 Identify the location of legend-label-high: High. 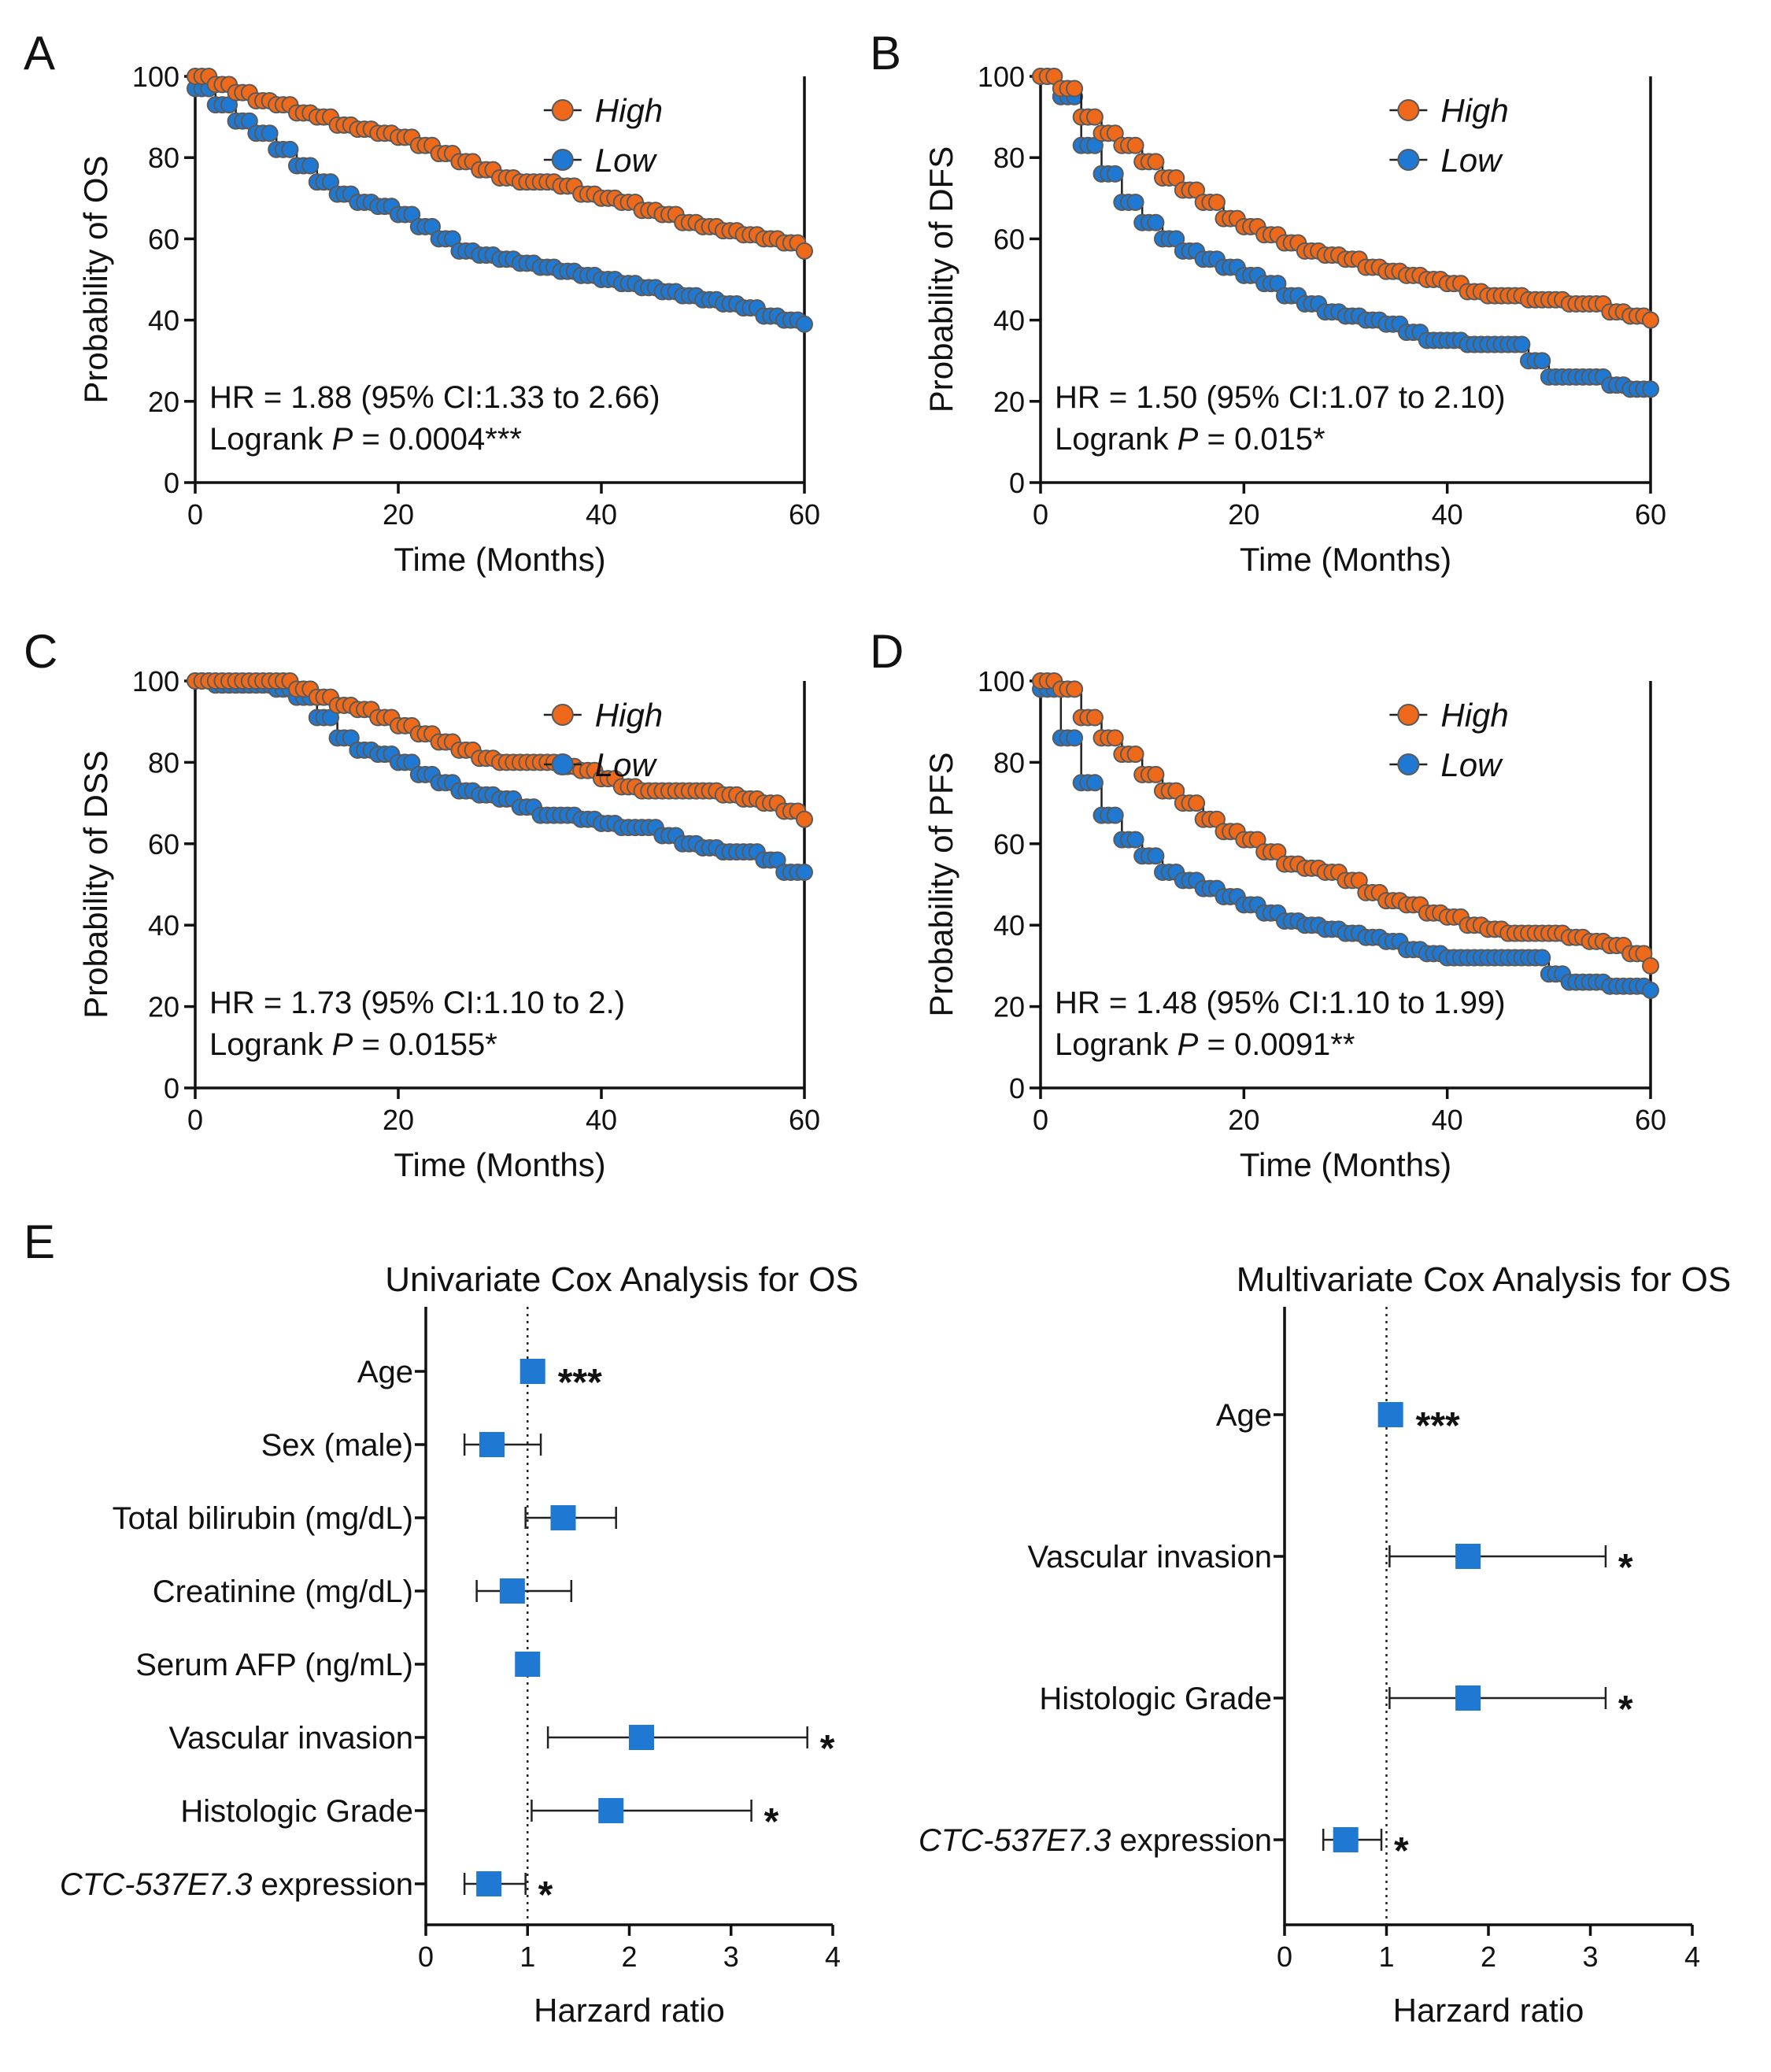
(1474, 715).